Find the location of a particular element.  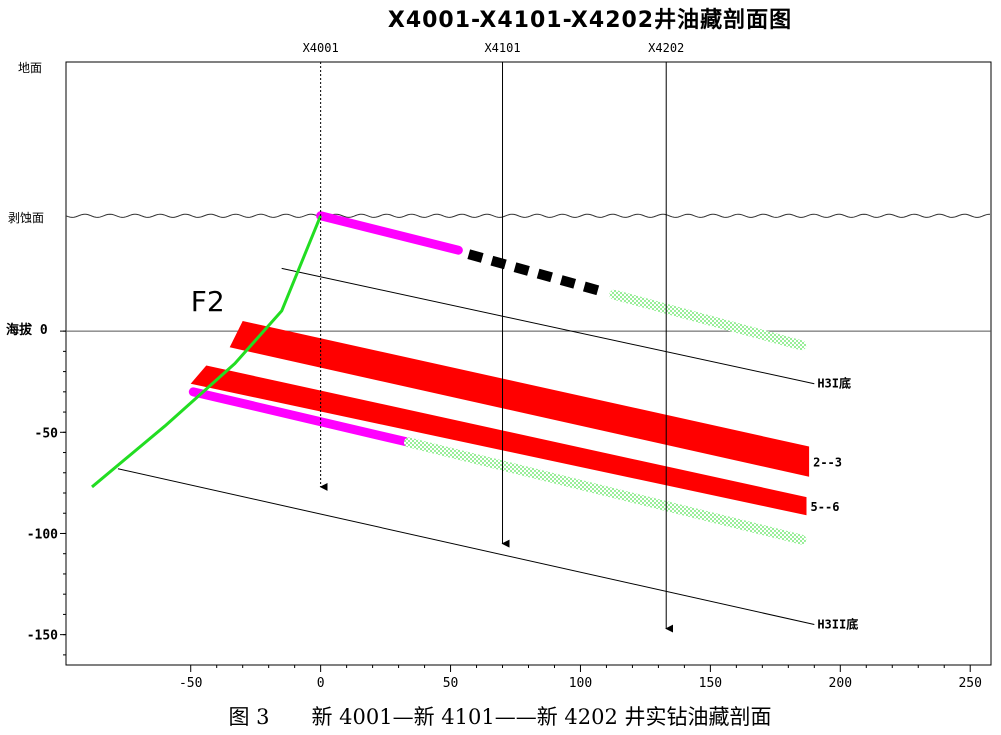

oil-layer-label: 5--6 is located at coordinates (825, 507).